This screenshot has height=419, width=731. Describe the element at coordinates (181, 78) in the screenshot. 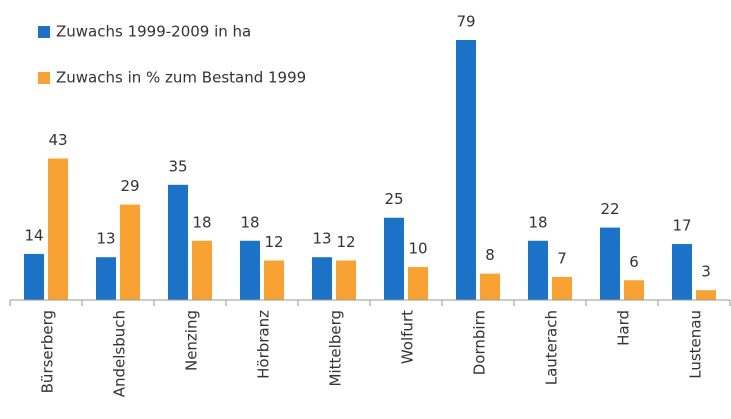

I see `legend-label: Zuwachs in % zum Bestand 1999` at that location.